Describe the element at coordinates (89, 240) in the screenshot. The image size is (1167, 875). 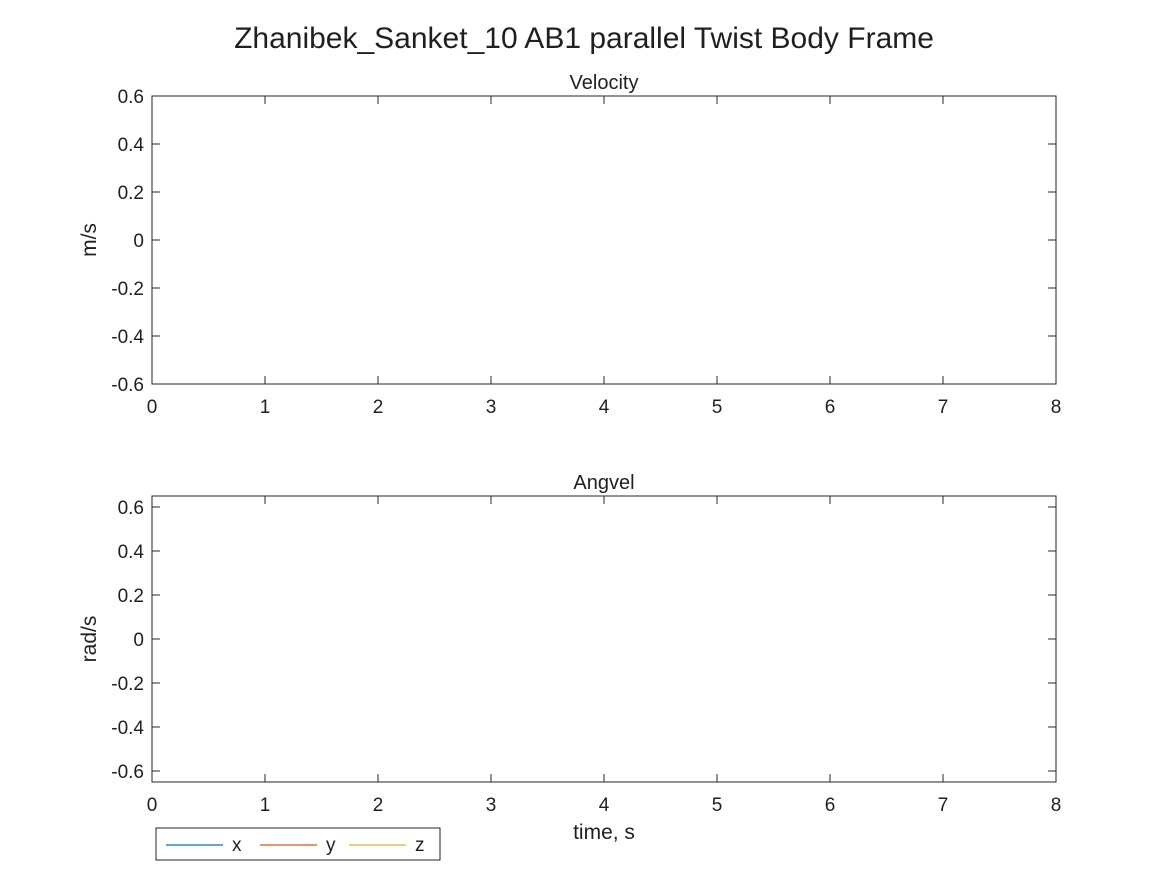
I see `y-axis-label: m/s` at that location.